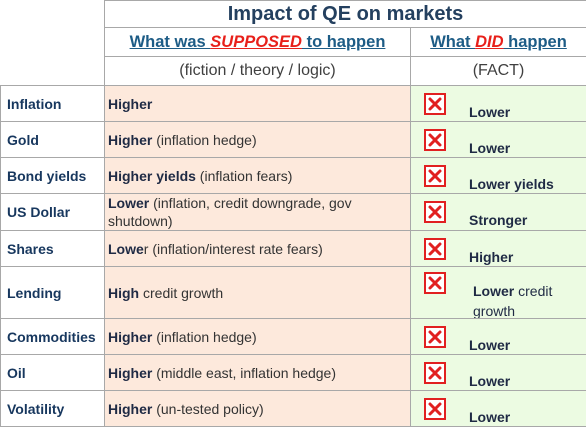 Image resolution: width=586 pixels, height=434 pixels. Describe the element at coordinates (52, 372) in the screenshot. I see `row-label: Oil` at that location.